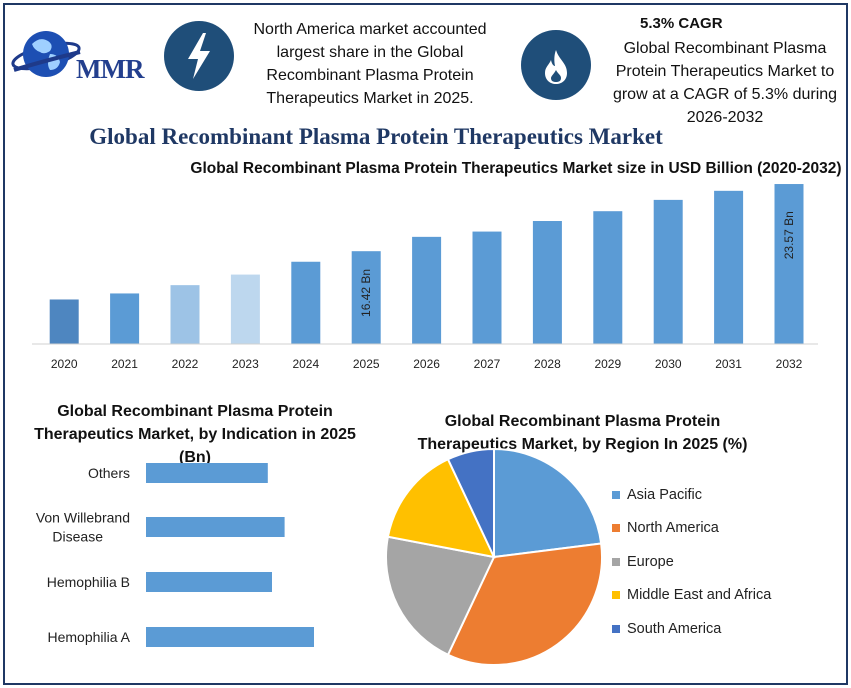 The image size is (851, 688). I want to click on bar-2020, so click(64, 321).